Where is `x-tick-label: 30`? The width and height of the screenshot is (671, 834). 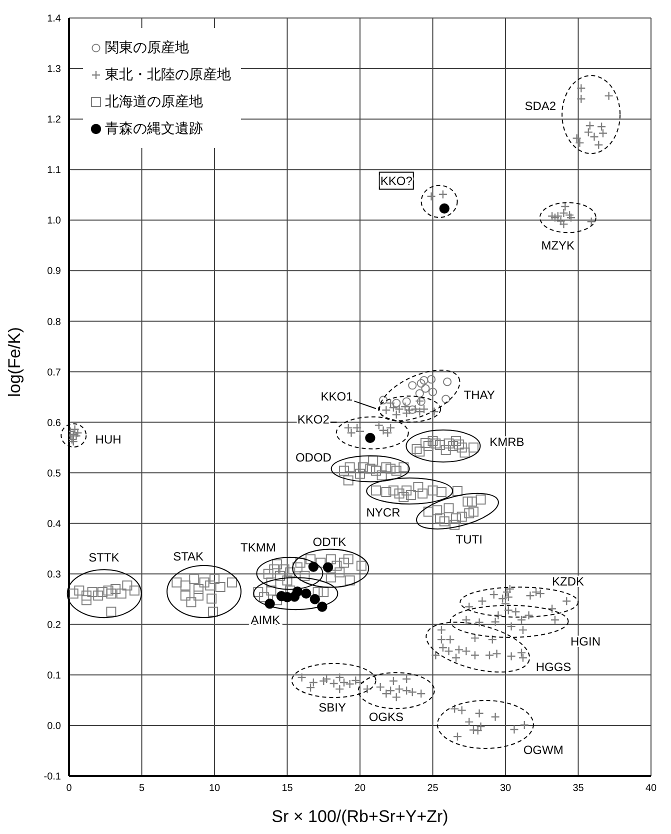 x-tick-label: 30 is located at coordinates (506, 788).